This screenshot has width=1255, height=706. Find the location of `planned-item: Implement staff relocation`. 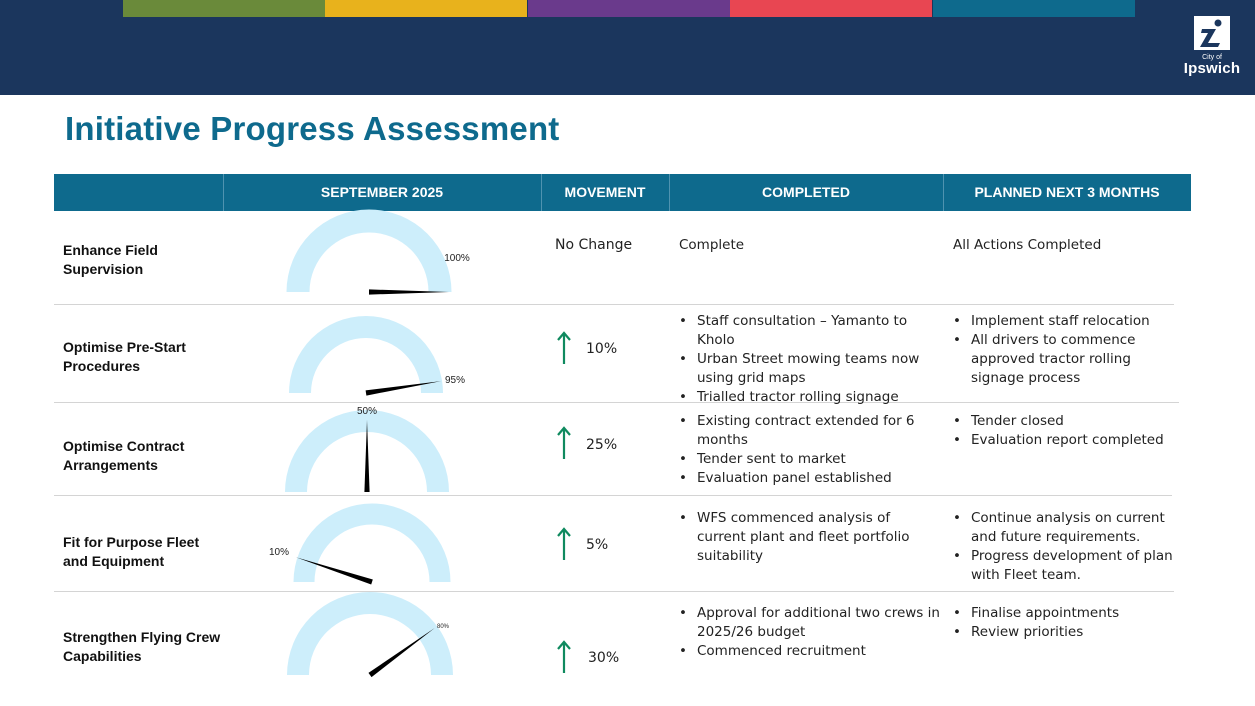

planned-item: Implement staff relocation is located at coordinates (1065, 321).